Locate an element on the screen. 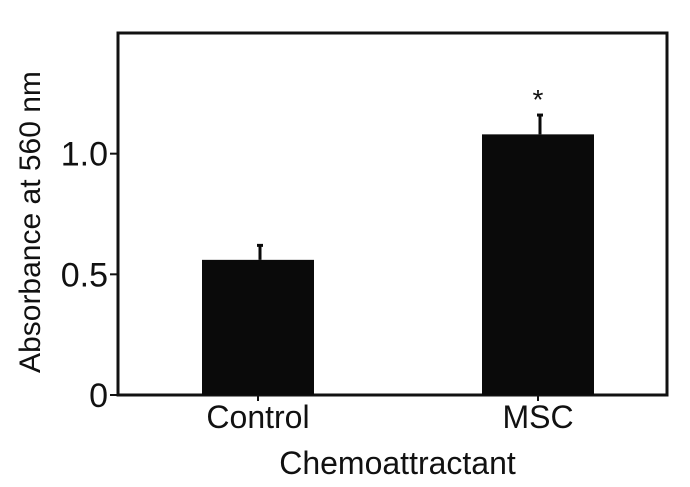 The height and width of the screenshot is (487, 690). y-axis-ticks: 0 0.5 1.0 is located at coordinates (89, 275).